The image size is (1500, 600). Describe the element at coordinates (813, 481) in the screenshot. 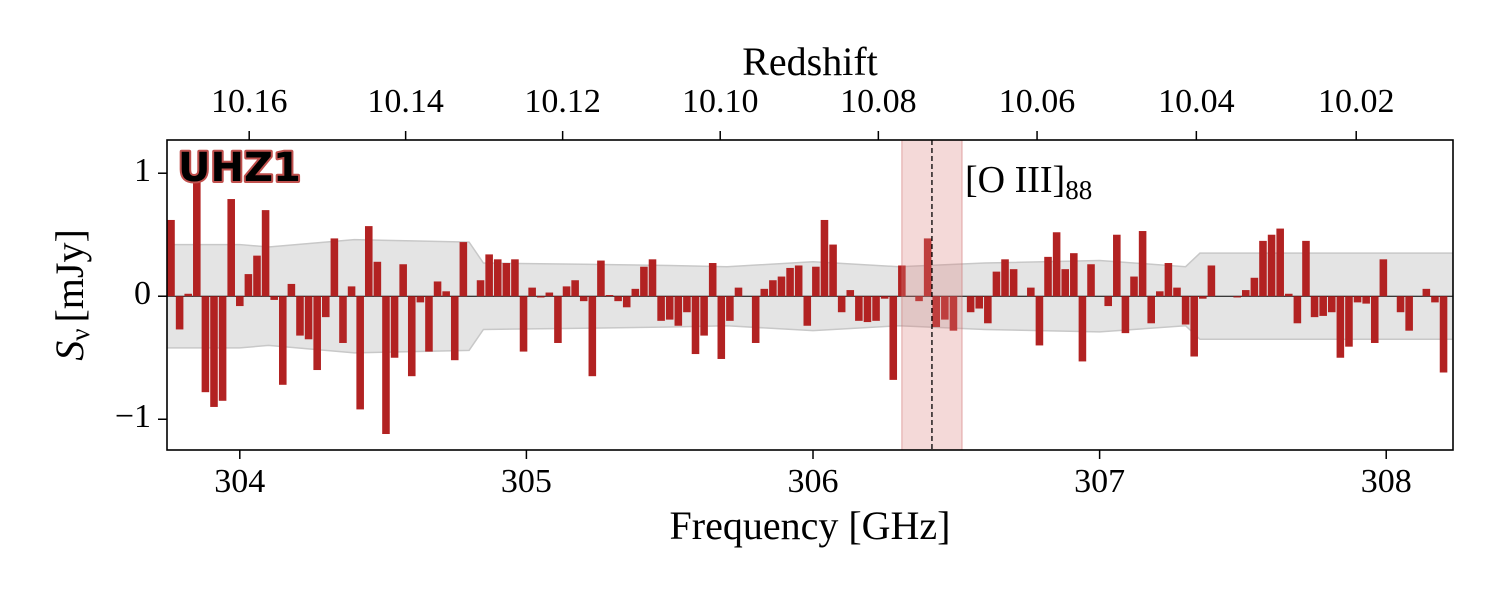

I see `x-tick-label: 306` at that location.